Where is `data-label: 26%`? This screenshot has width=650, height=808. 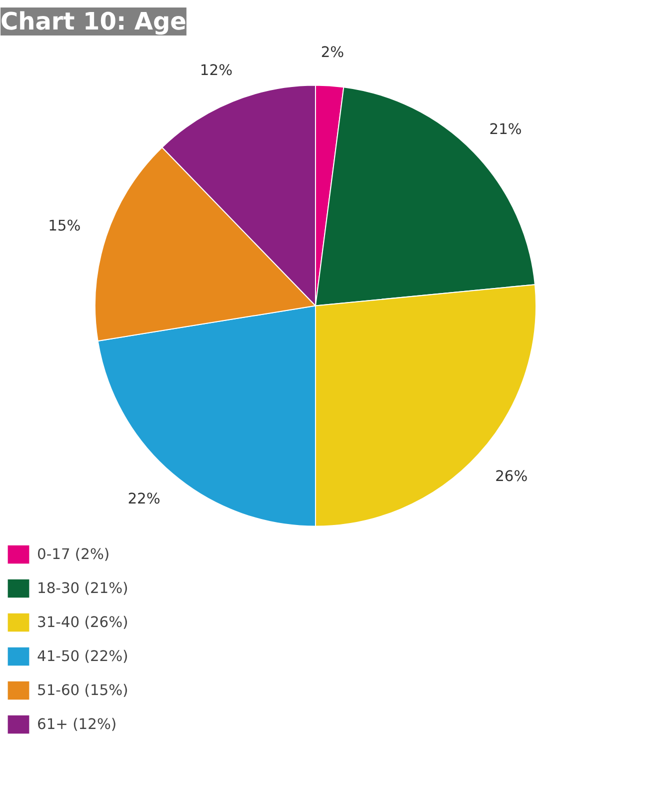
data-label: 26% is located at coordinates (511, 476).